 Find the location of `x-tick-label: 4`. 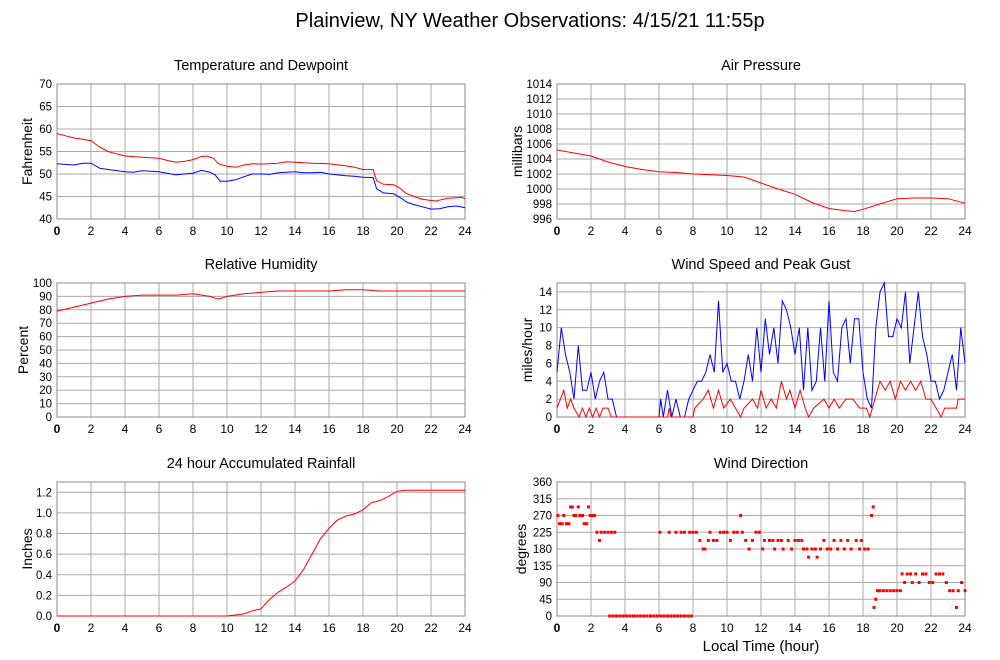

x-tick-label: 4 is located at coordinates (625, 429).